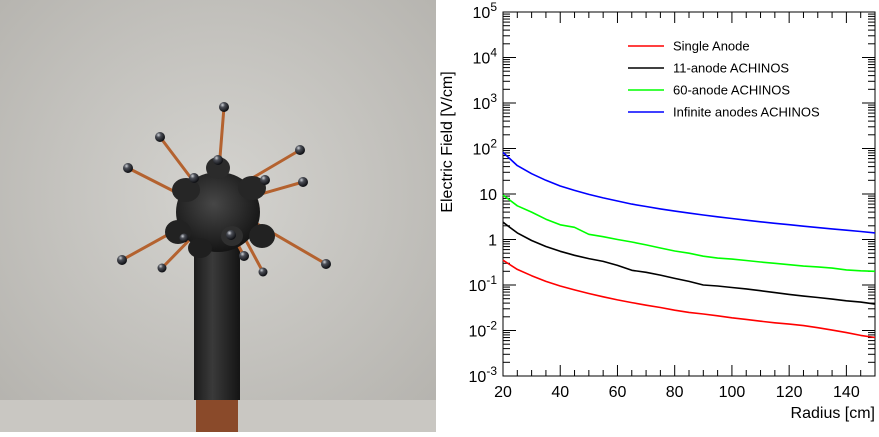 The height and width of the screenshot is (437, 879). I want to click on x-tick-label: 20, so click(503, 392).